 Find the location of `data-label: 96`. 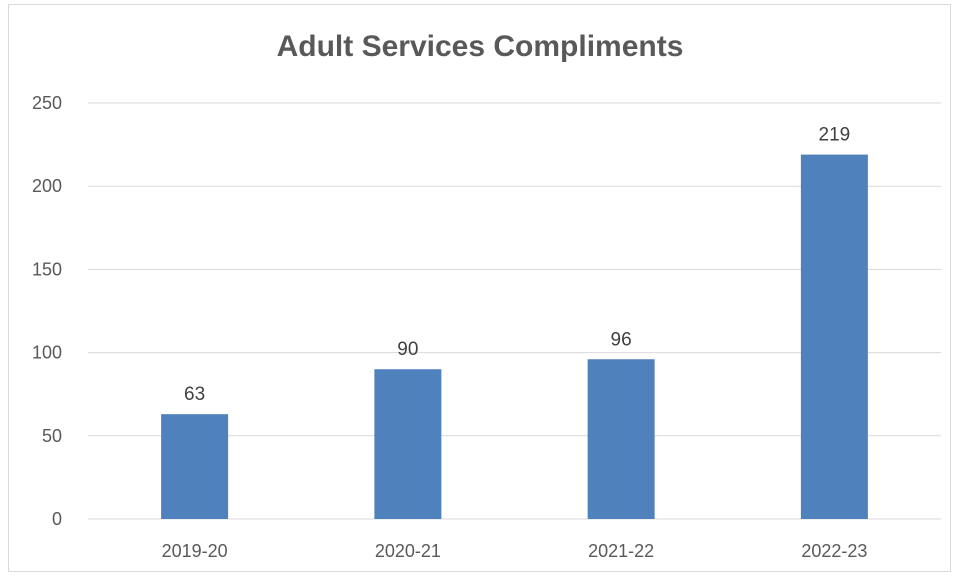

data-label: 96 is located at coordinates (621, 339).